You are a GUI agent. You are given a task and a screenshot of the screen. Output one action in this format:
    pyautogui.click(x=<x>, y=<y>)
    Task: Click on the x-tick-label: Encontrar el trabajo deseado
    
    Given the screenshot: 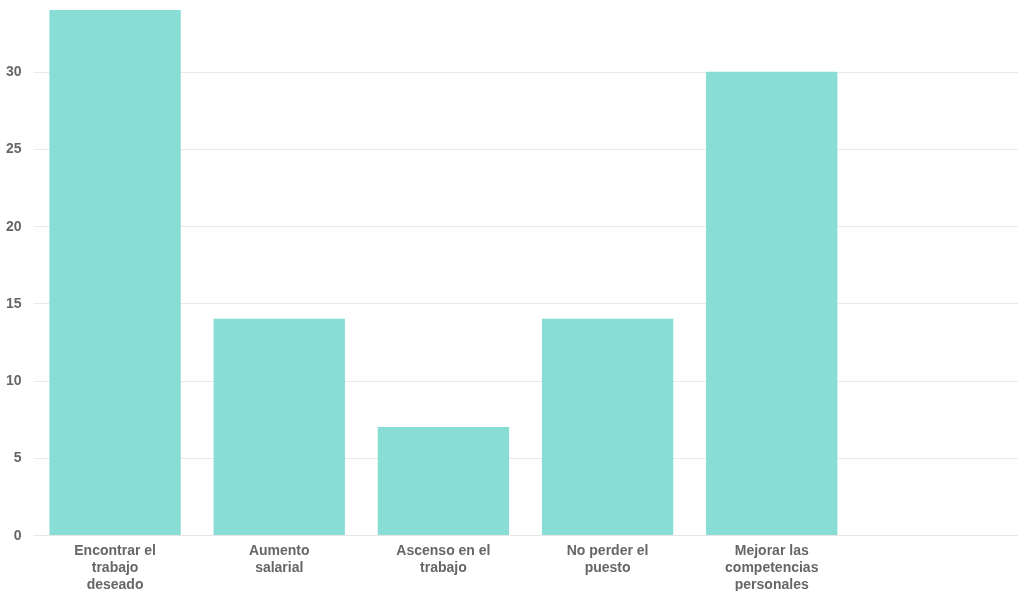 What is the action you would take?
    pyautogui.click(x=115, y=566)
    